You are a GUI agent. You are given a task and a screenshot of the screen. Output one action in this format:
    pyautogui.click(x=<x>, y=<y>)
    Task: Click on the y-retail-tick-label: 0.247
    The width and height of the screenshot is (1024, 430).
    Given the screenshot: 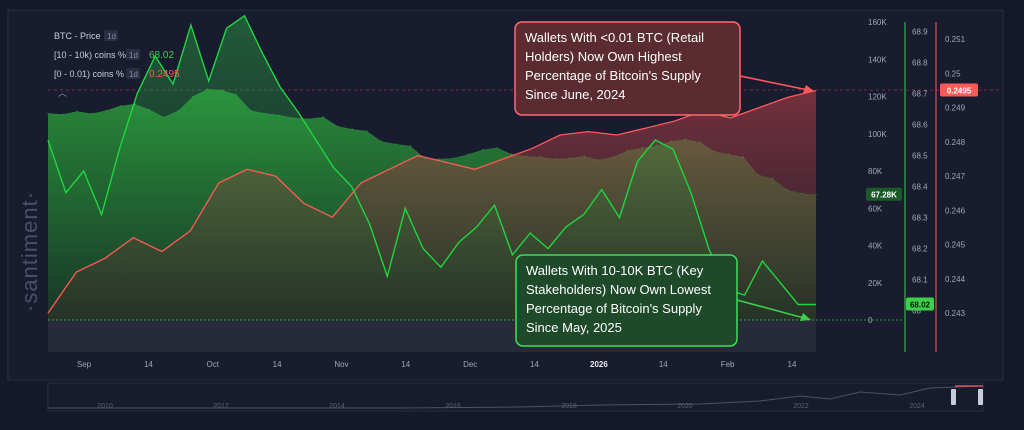 What is the action you would take?
    pyautogui.click(x=955, y=176)
    